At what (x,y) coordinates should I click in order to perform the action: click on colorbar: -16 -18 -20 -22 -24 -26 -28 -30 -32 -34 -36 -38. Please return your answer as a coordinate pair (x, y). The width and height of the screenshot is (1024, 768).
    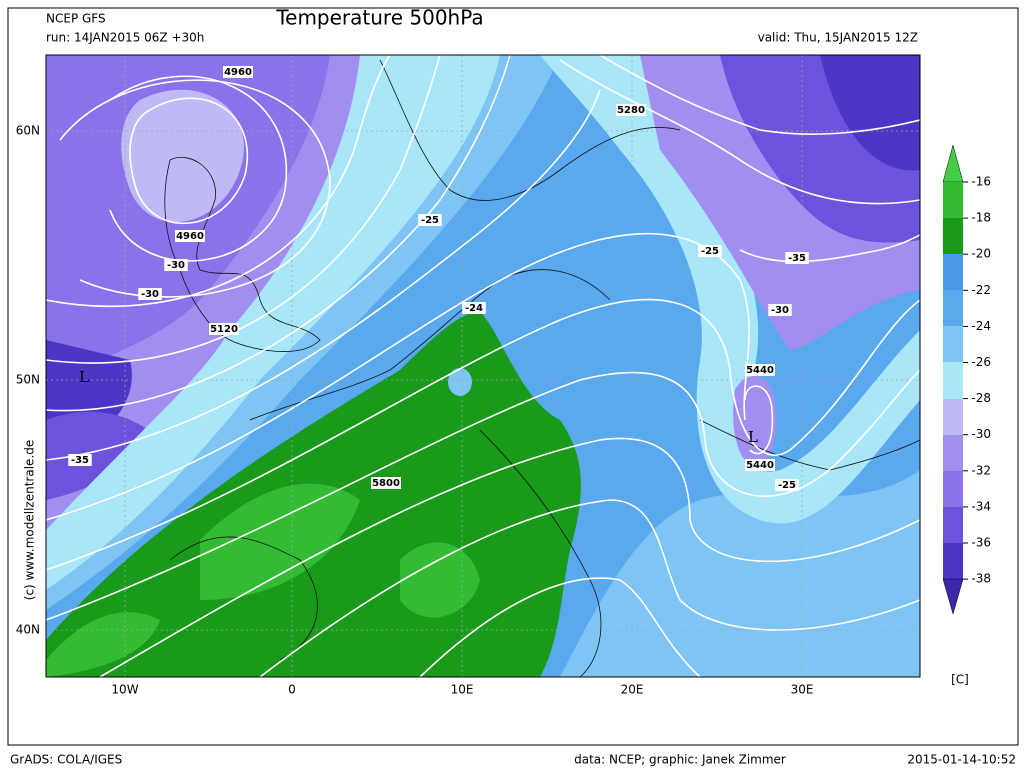
    Looking at the image, I should click on (966, 379).